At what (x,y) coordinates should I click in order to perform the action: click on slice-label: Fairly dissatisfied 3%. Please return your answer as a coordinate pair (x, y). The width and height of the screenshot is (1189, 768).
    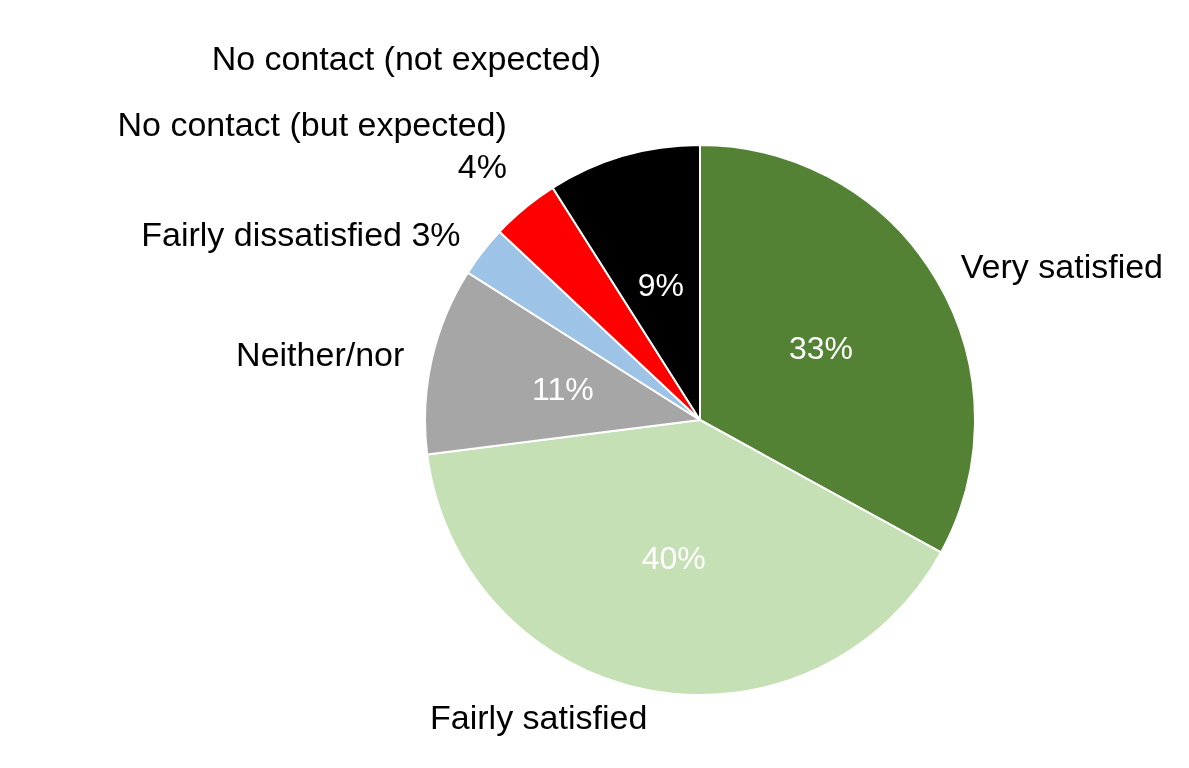
    Looking at the image, I should click on (301, 234).